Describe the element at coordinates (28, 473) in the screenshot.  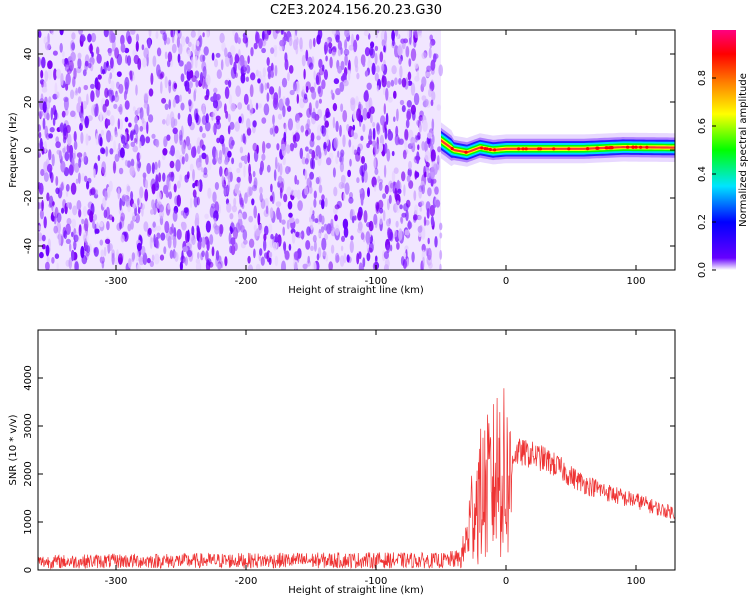
I see `y-tick-label: 2000` at that location.